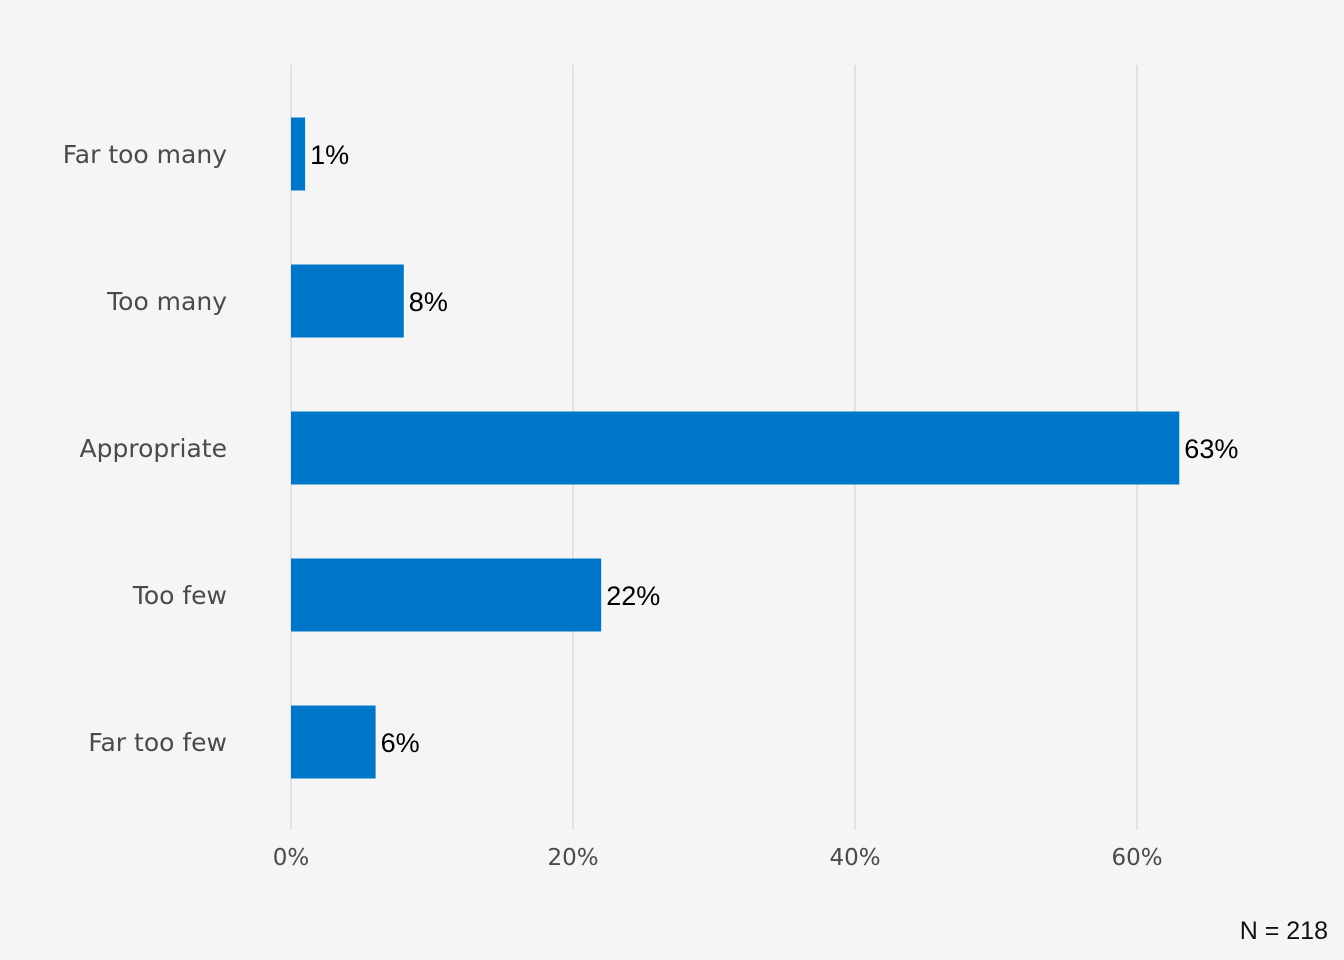 This screenshot has width=1344, height=960. What do you see at coordinates (572, 858) in the screenshot?
I see `x-tick-label: 20%` at bounding box center [572, 858].